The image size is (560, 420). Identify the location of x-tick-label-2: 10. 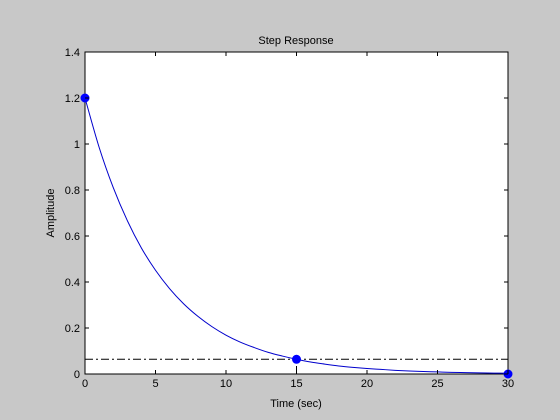
(226, 384).